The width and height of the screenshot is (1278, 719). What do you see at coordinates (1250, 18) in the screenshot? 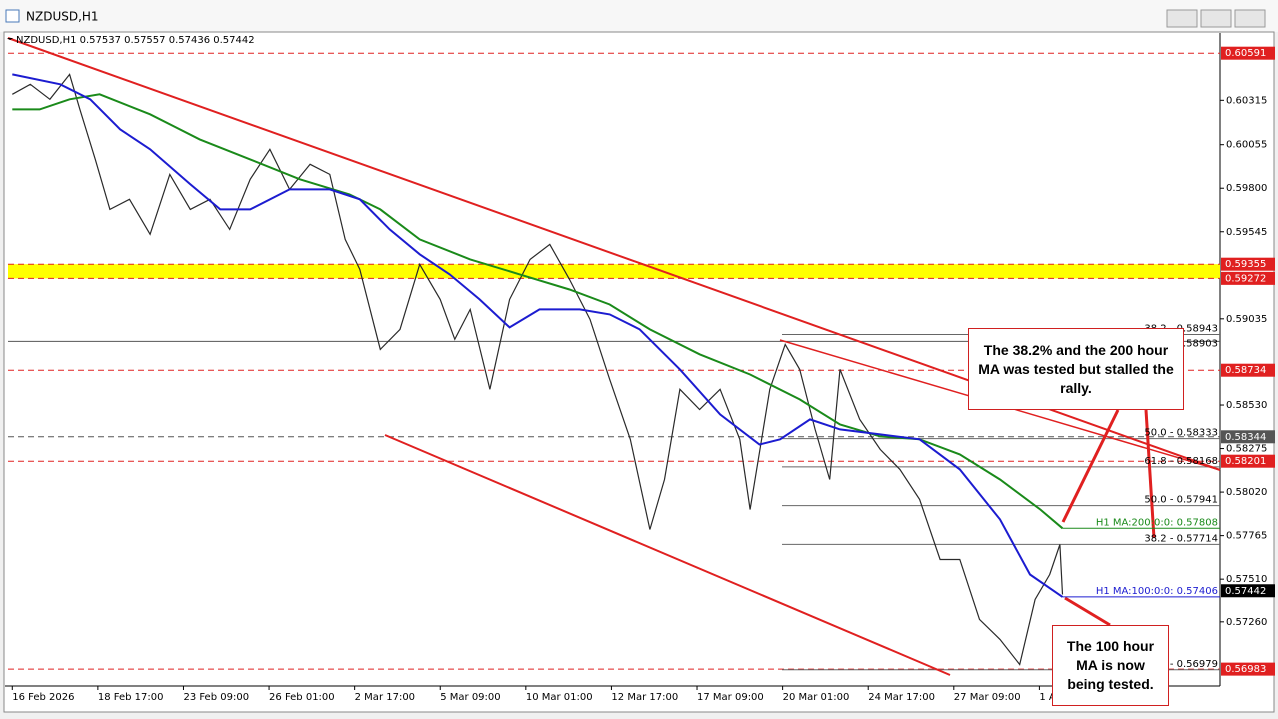
I see `close-button` at bounding box center [1250, 18].